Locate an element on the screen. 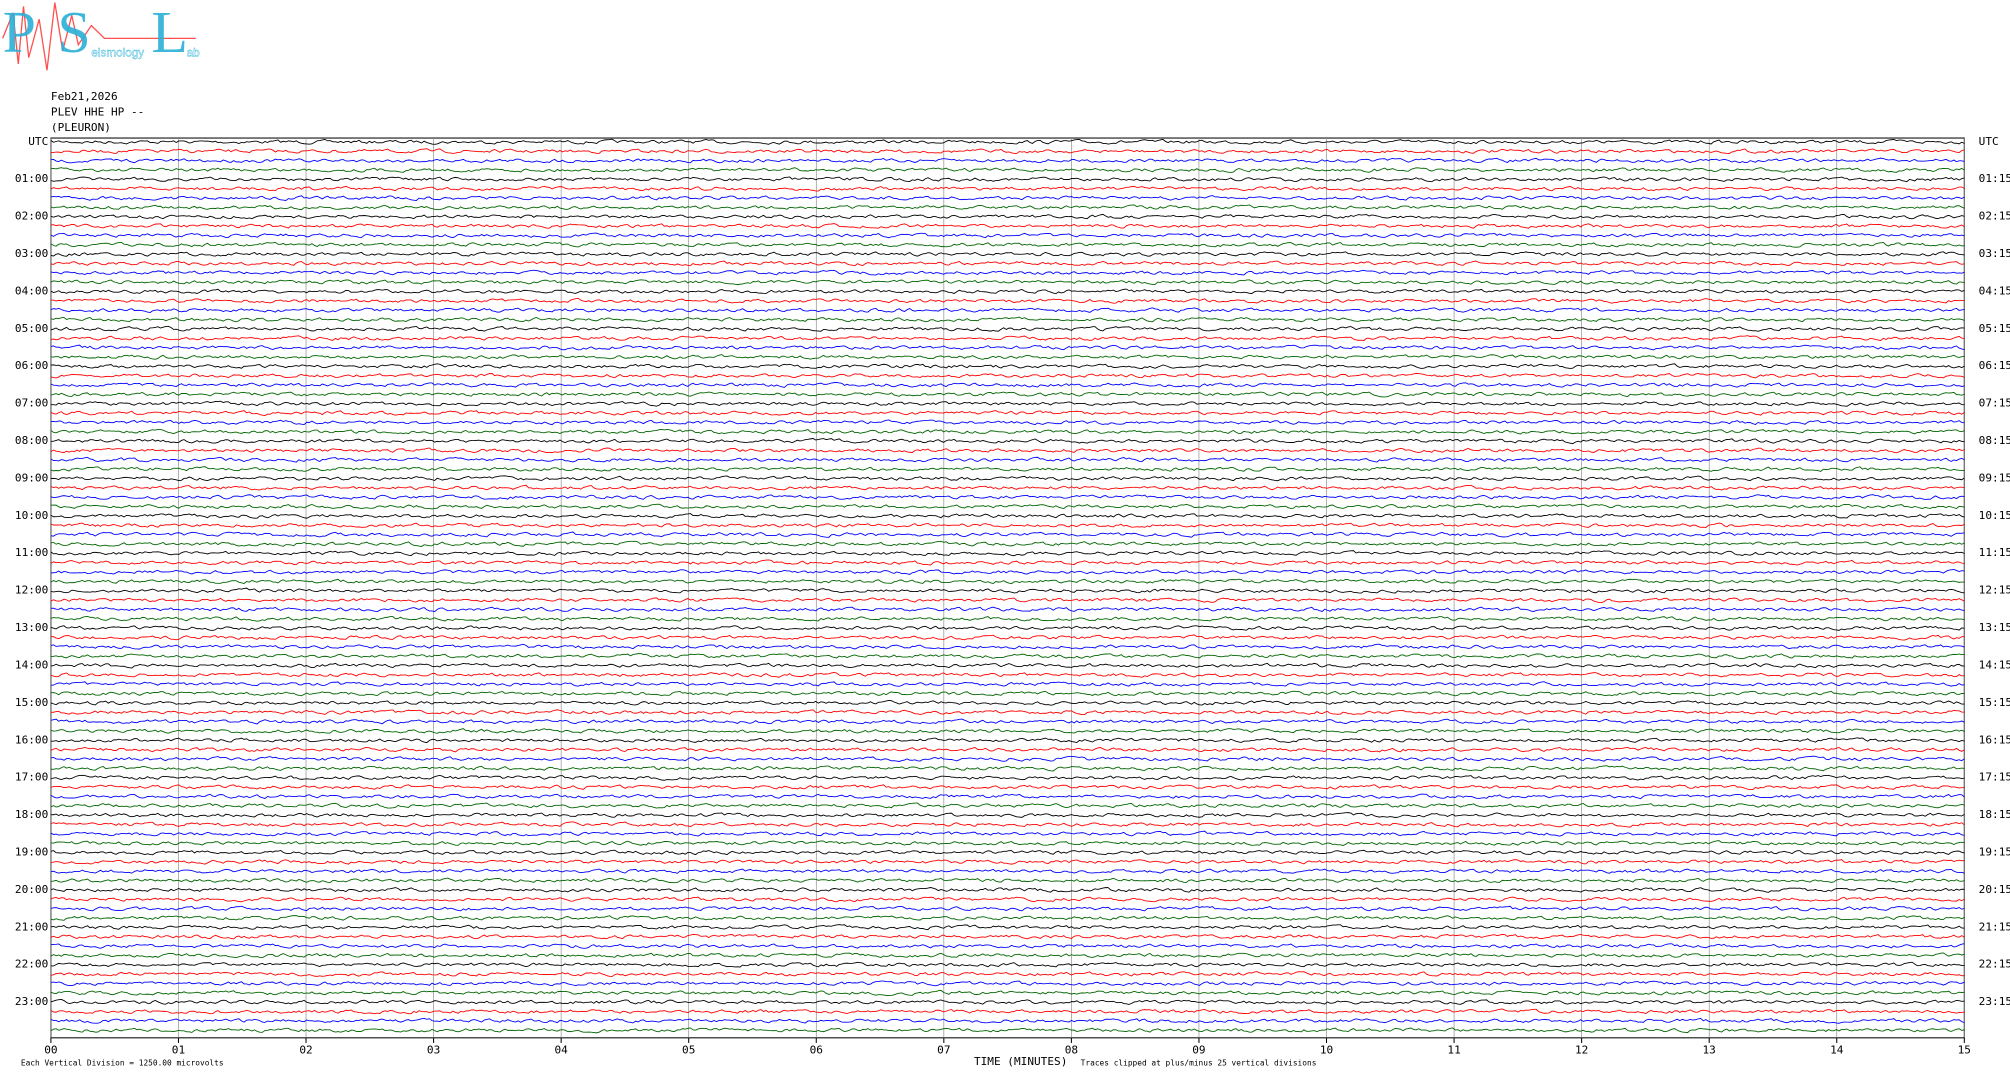 Image resolution: width=2010 pixels, height=1080 pixels. hour-label-left: 21:00 is located at coordinates (31, 926).